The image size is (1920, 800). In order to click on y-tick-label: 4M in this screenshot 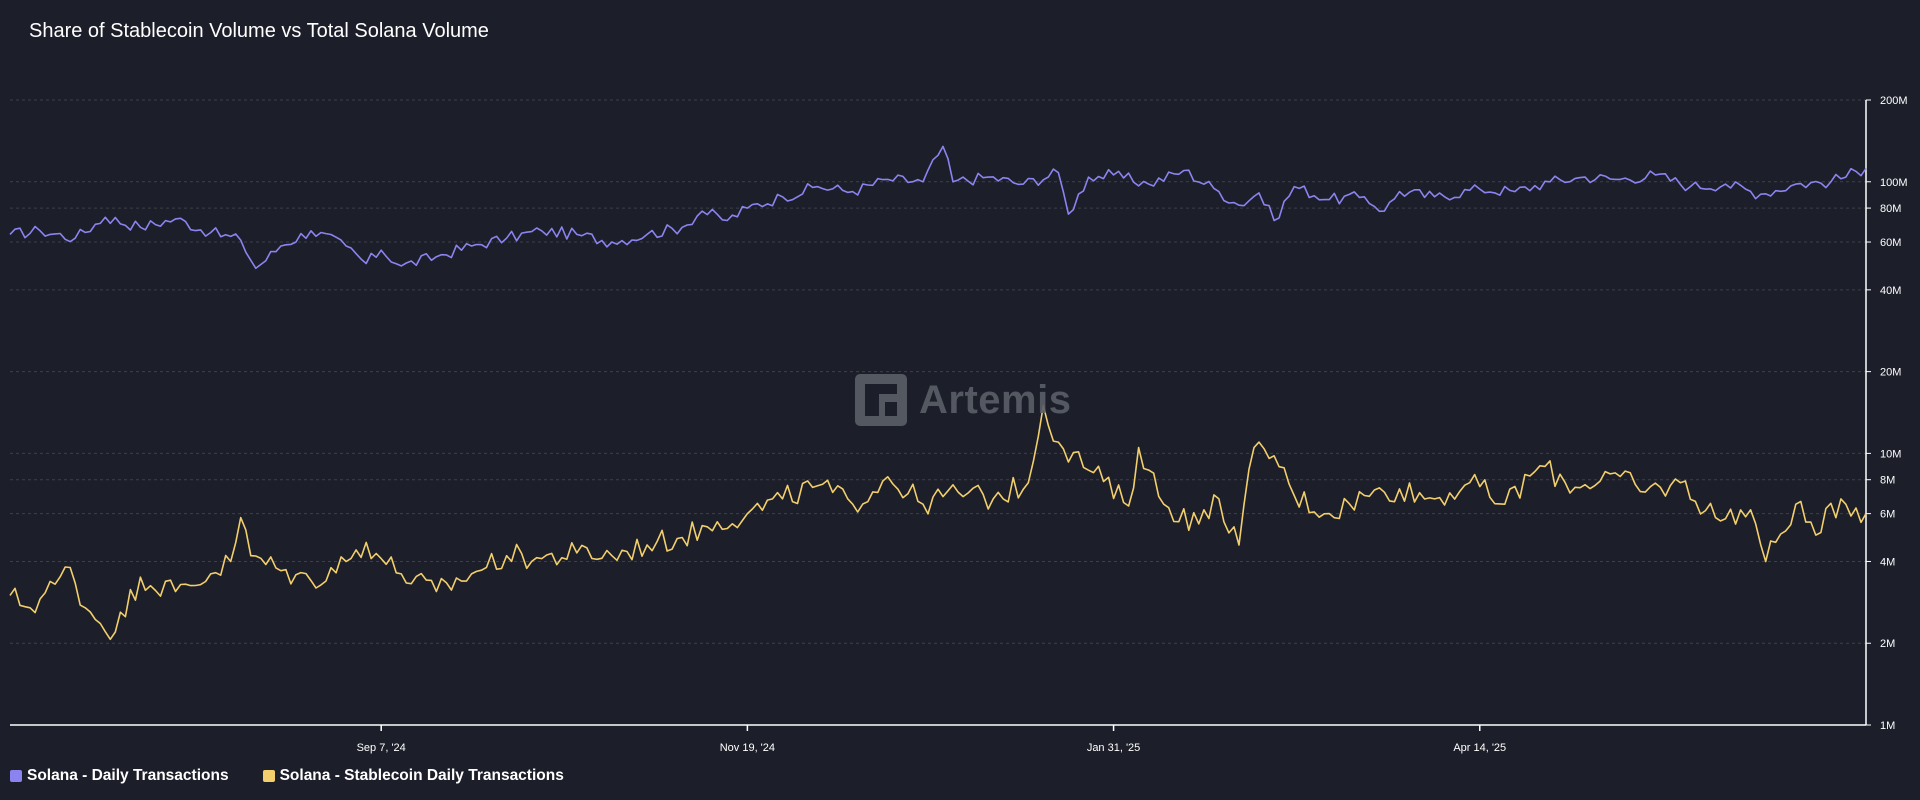, I will do `click(1887, 562)`.